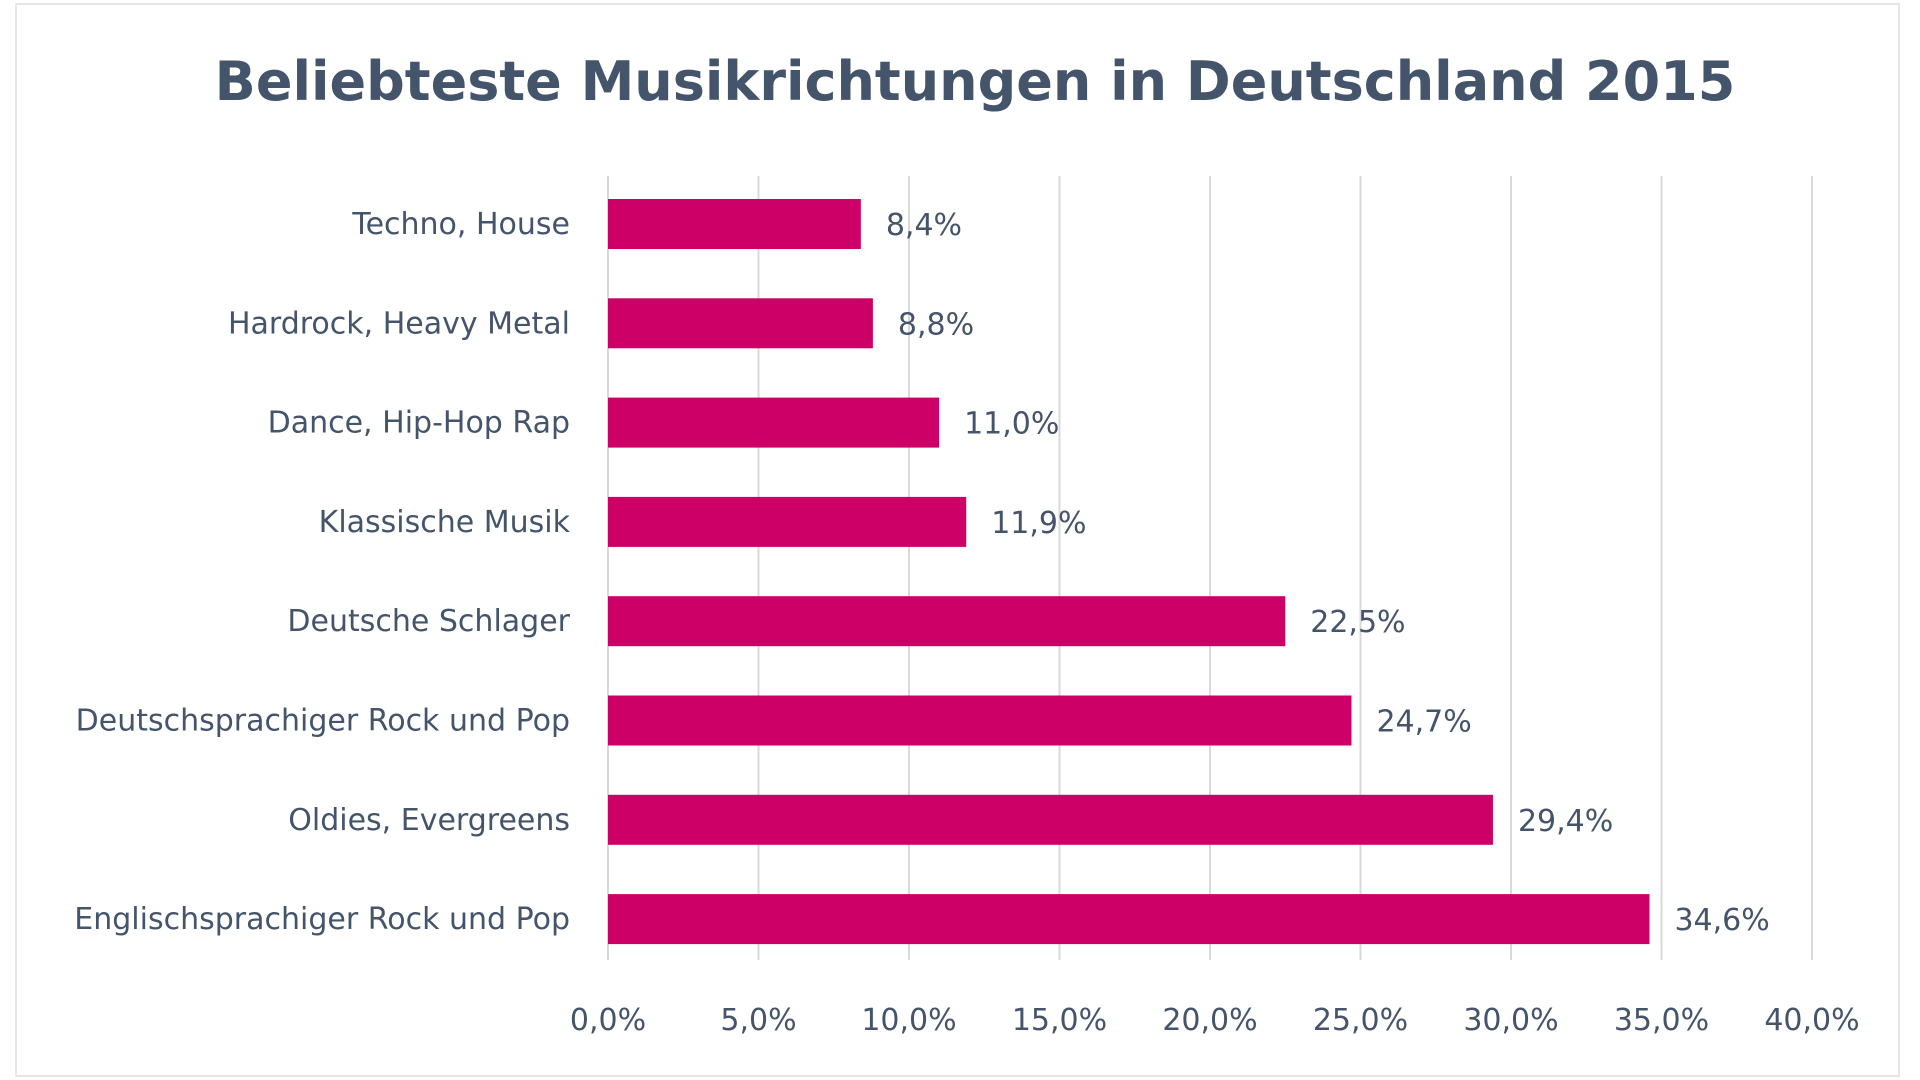 This screenshot has width=1920, height=1080. What do you see at coordinates (323, 721) in the screenshot?
I see `category-label: Deutschsprachiger Rock und Pop` at bounding box center [323, 721].